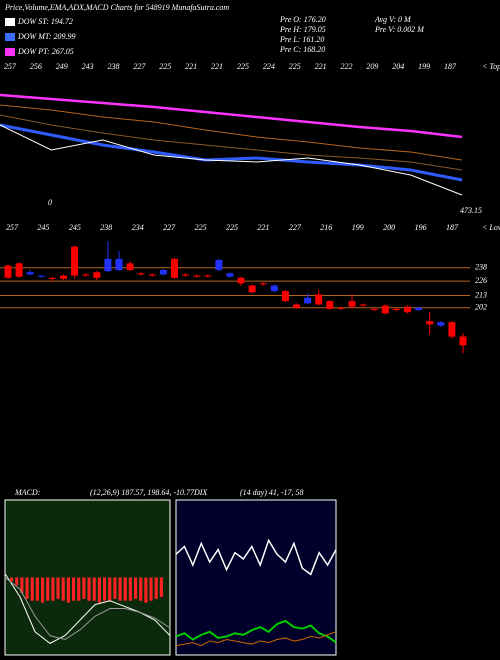  What do you see at coordinates (46, 36) in the screenshot?
I see `legend-label: DOW MT: 209.99` at bounding box center [46, 36].